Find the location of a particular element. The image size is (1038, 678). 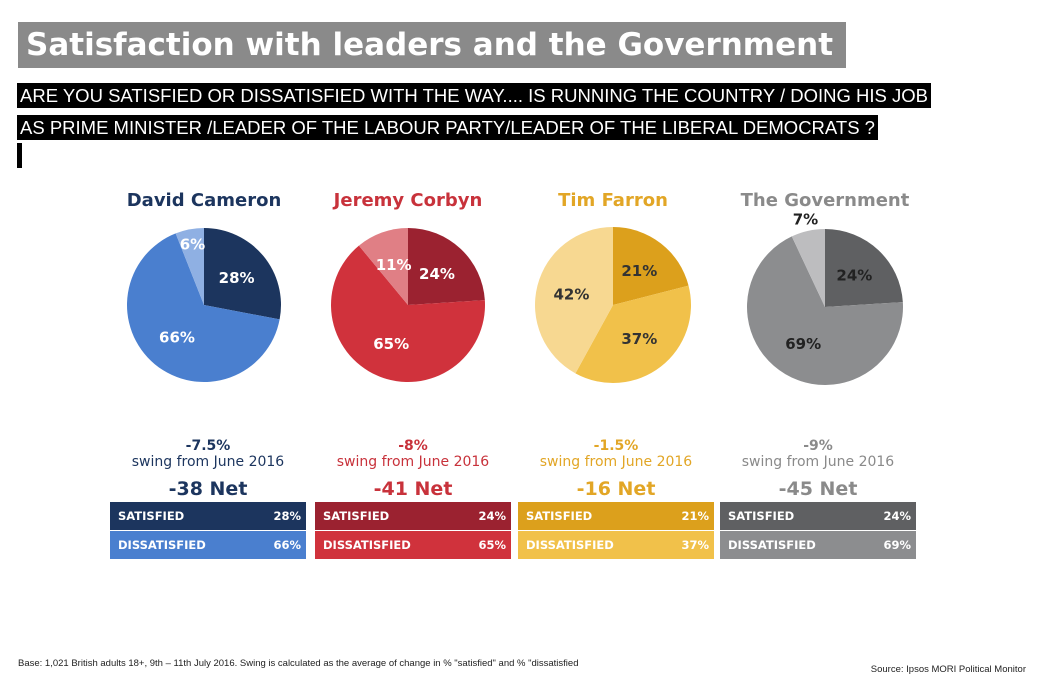

dissatisfied-row: DISSATISFIED 37% is located at coordinates (616, 545).